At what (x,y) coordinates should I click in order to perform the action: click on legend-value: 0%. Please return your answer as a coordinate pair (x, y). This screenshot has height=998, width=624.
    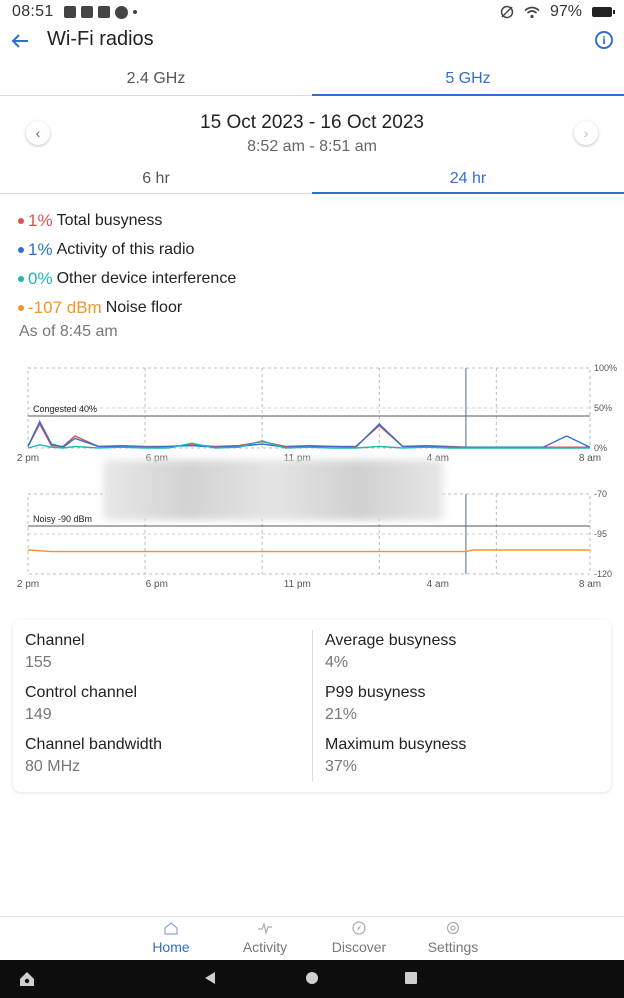
    Looking at the image, I should click on (40, 278).